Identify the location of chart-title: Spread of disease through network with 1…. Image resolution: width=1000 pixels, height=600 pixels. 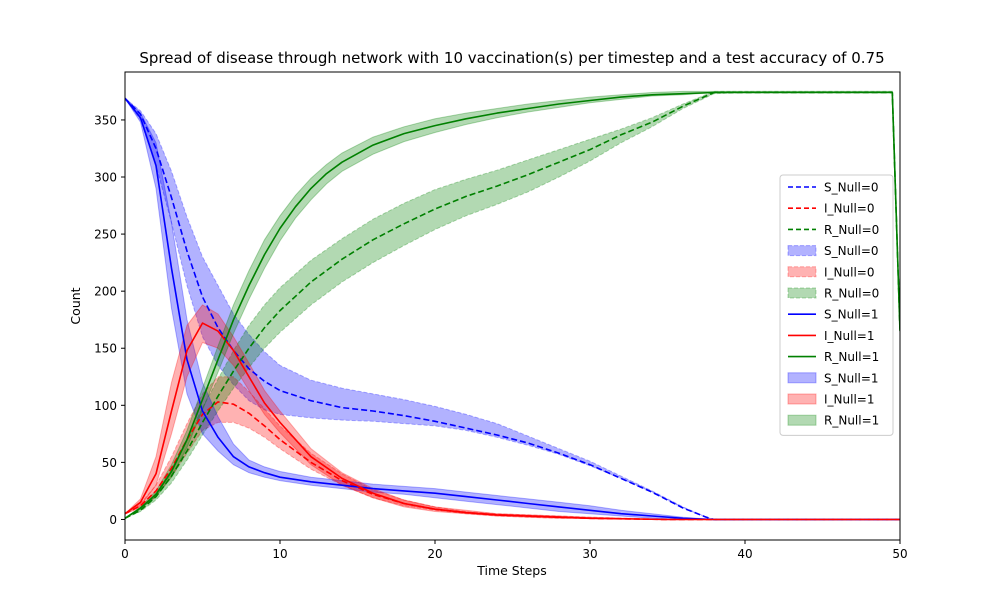
(511, 58).